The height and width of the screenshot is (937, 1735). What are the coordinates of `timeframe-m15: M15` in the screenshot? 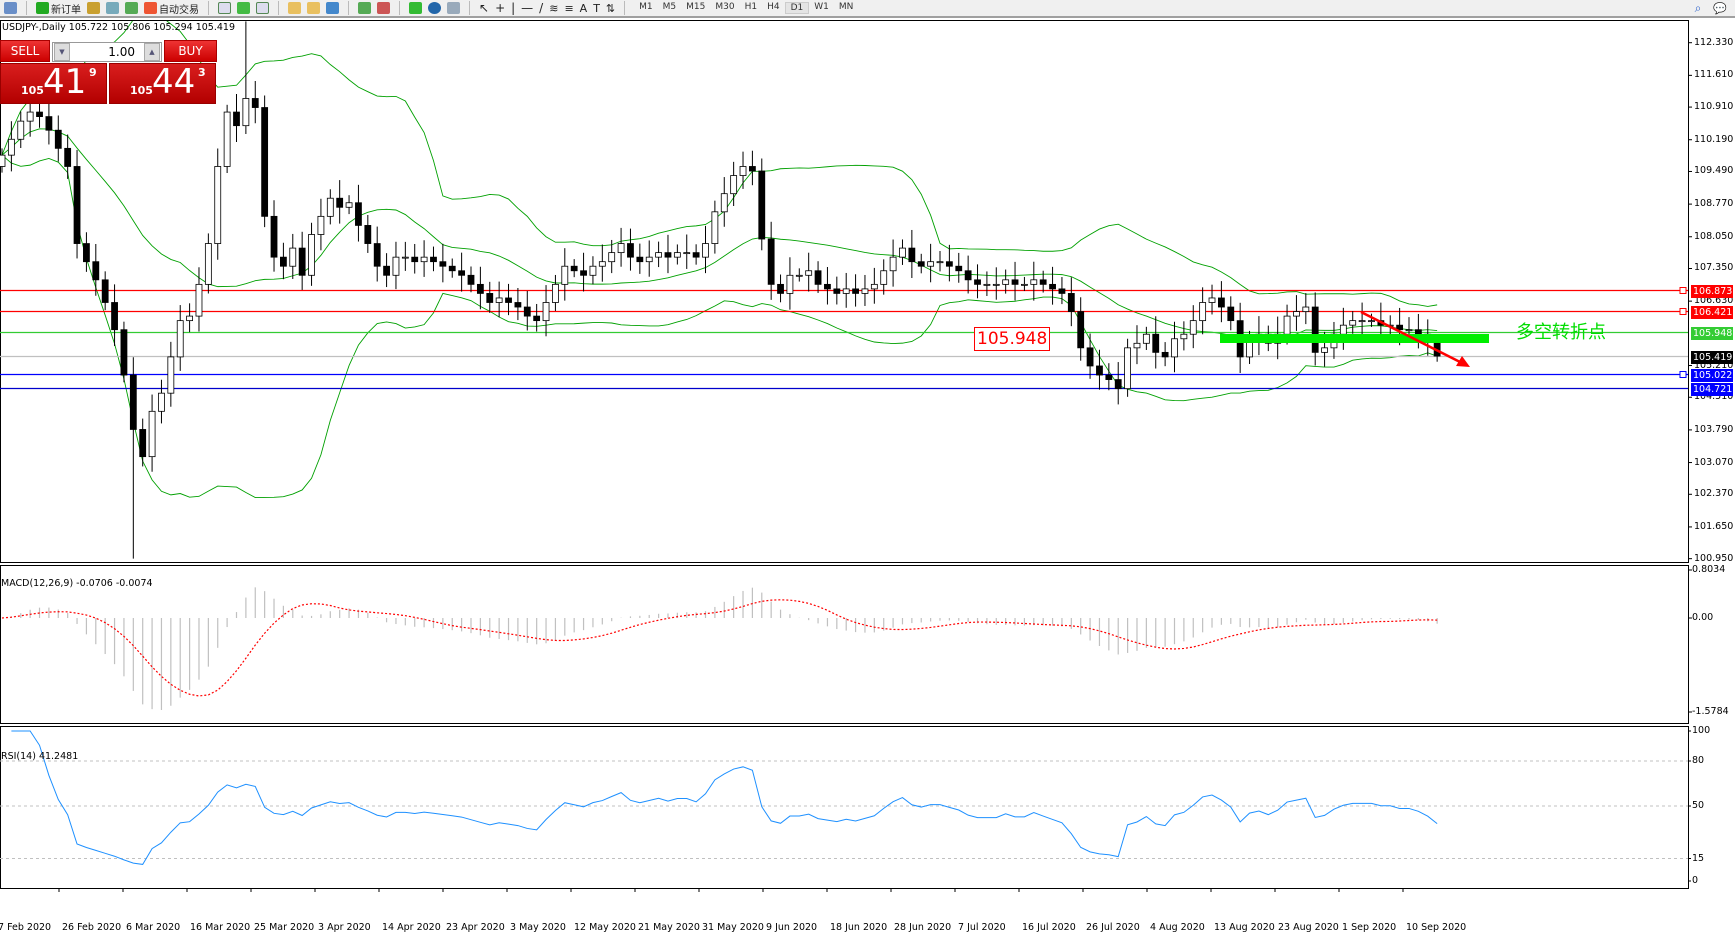 It's located at (696, 7).